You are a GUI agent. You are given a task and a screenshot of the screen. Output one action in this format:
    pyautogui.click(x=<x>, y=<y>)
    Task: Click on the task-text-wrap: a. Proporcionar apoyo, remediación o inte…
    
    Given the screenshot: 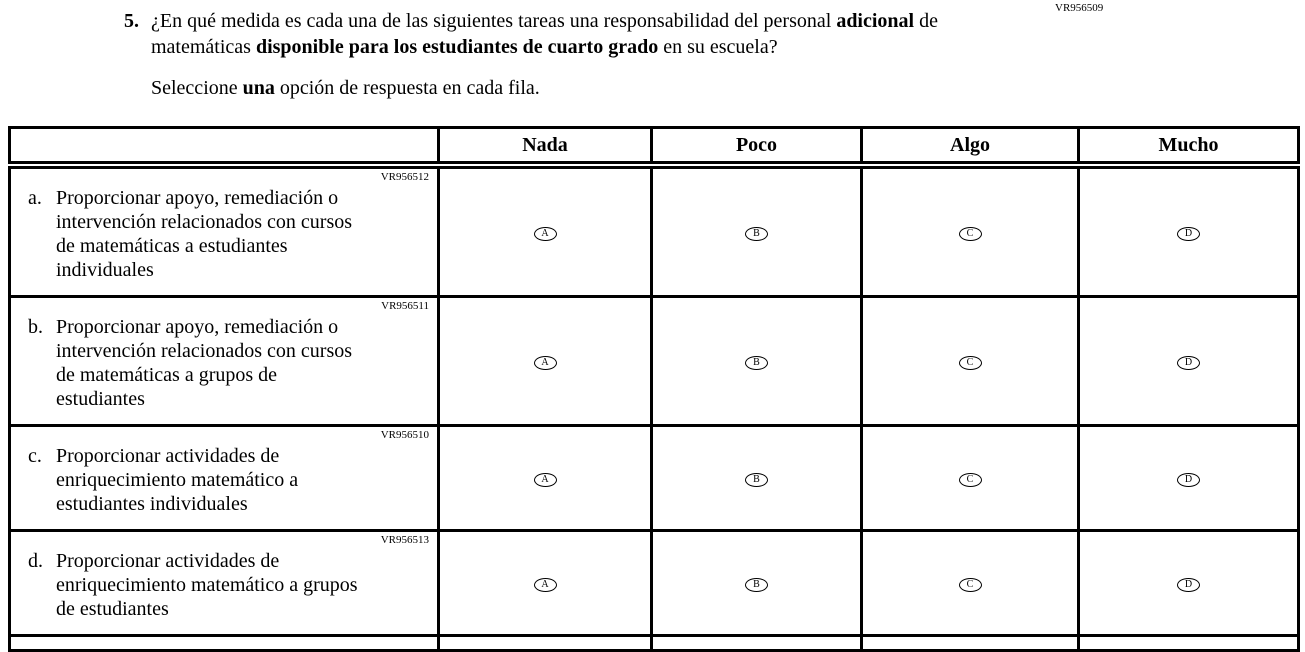 What is the action you would take?
    pyautogui.click(x=224, y=240)
    